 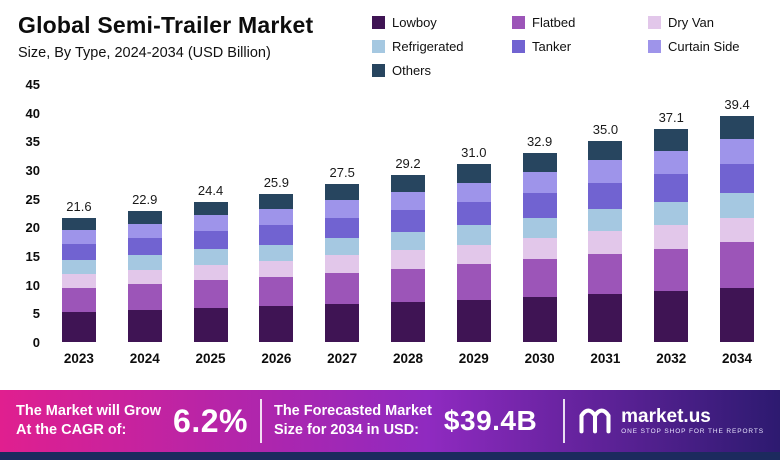 What do you see at coordinates (412, 70) in the screenshot?
I see `legend-label: Others` at bounding box center [412, 70].